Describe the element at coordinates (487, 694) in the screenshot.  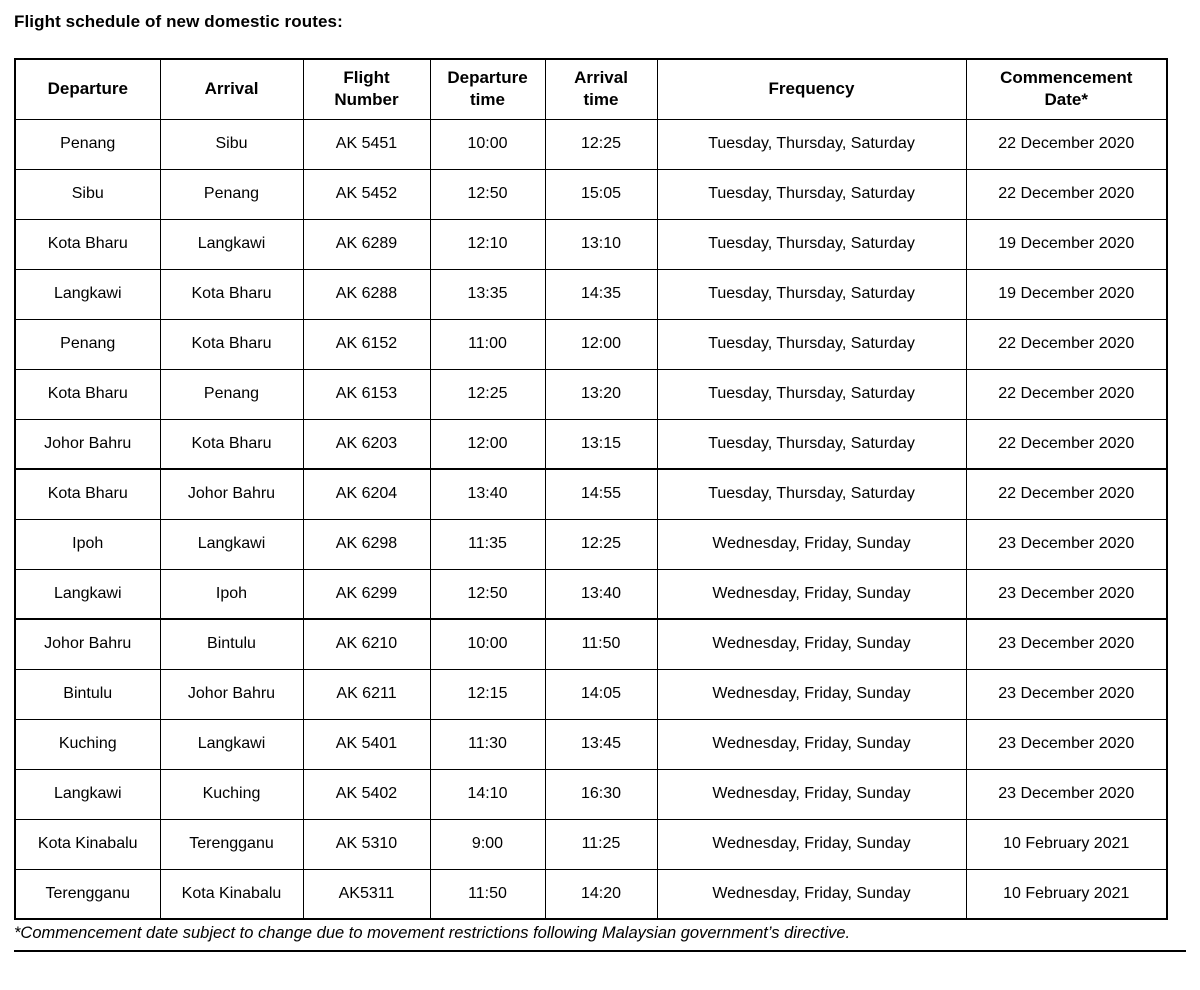
I see `table-cell: 12:15` at that location.